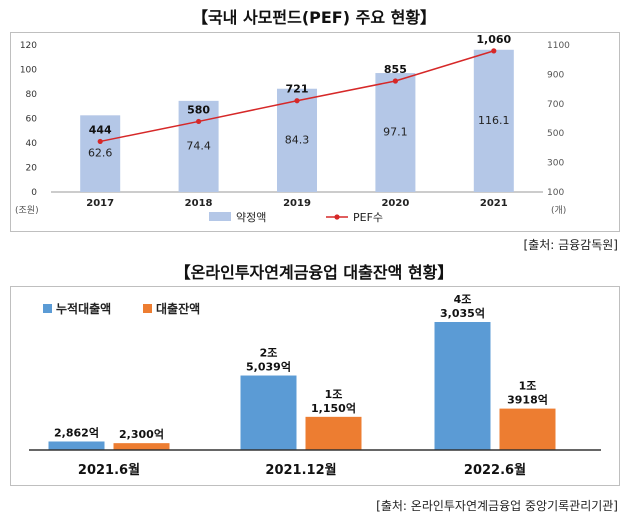 Image resolution: width=628 pixels, height=527 pixels. What do you see at coordinates (141, 434) in the screenshot?
I see `bar-value-label: 2,300억` at bounding box center [141, 434].